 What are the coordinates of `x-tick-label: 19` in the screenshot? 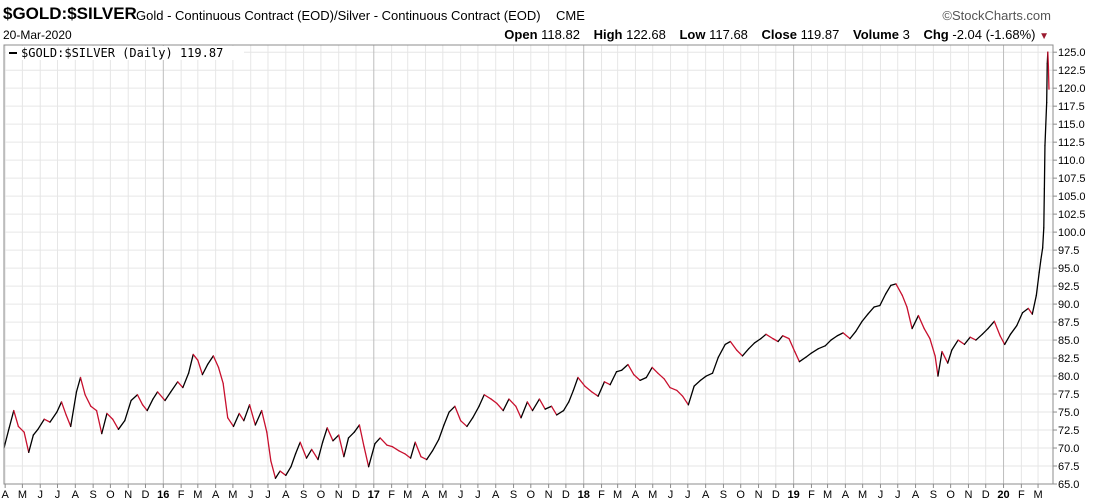 It's located at (794, 495).